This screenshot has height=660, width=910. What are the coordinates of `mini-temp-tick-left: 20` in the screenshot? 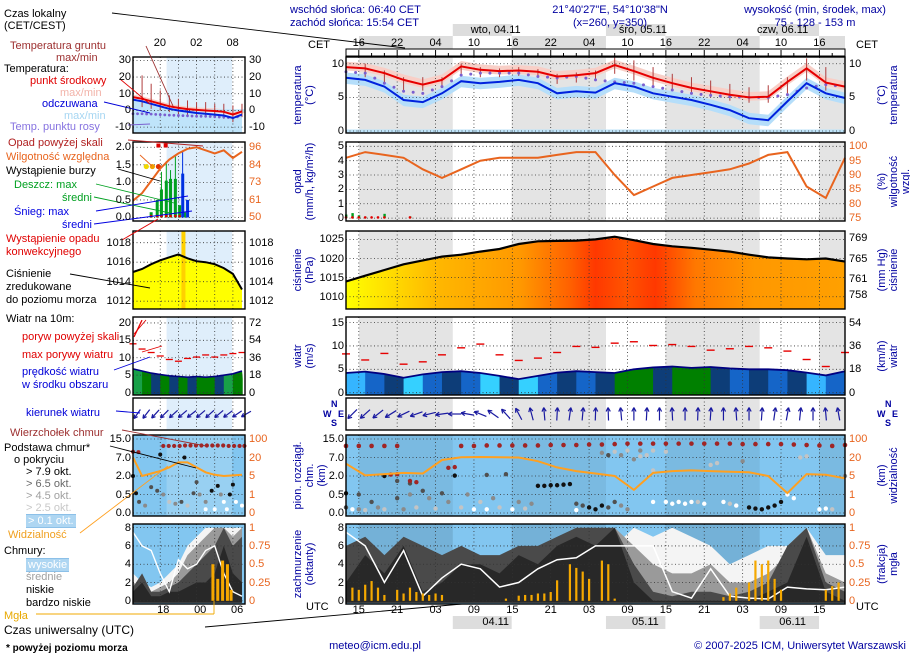 It's located at (124, 77).